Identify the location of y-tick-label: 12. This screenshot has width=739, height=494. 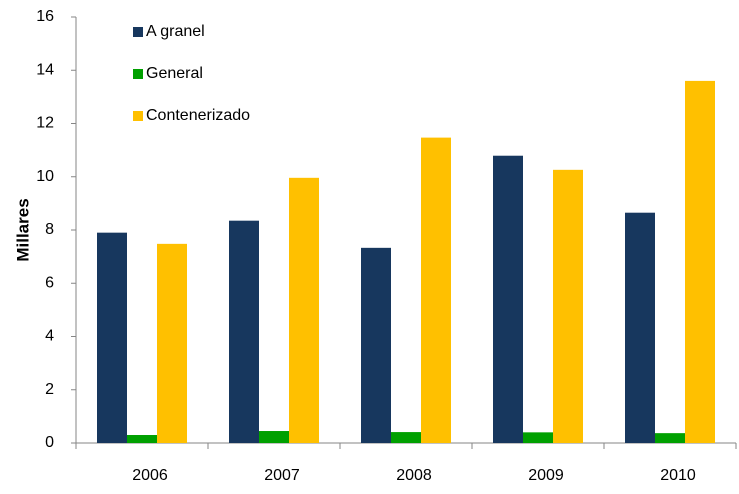
(45, 123).